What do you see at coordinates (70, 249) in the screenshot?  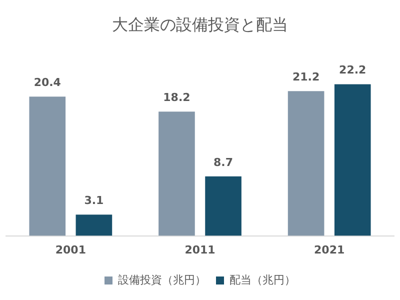 I see `x-tick-label: 2001` at bounding box center [70, 249].